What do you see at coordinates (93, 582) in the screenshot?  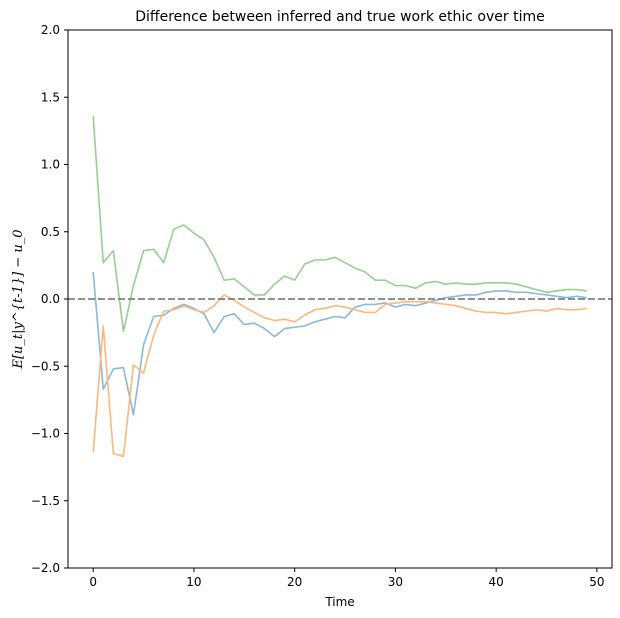 I see `x-tick-label: 0` at bounding box center [93, 582].